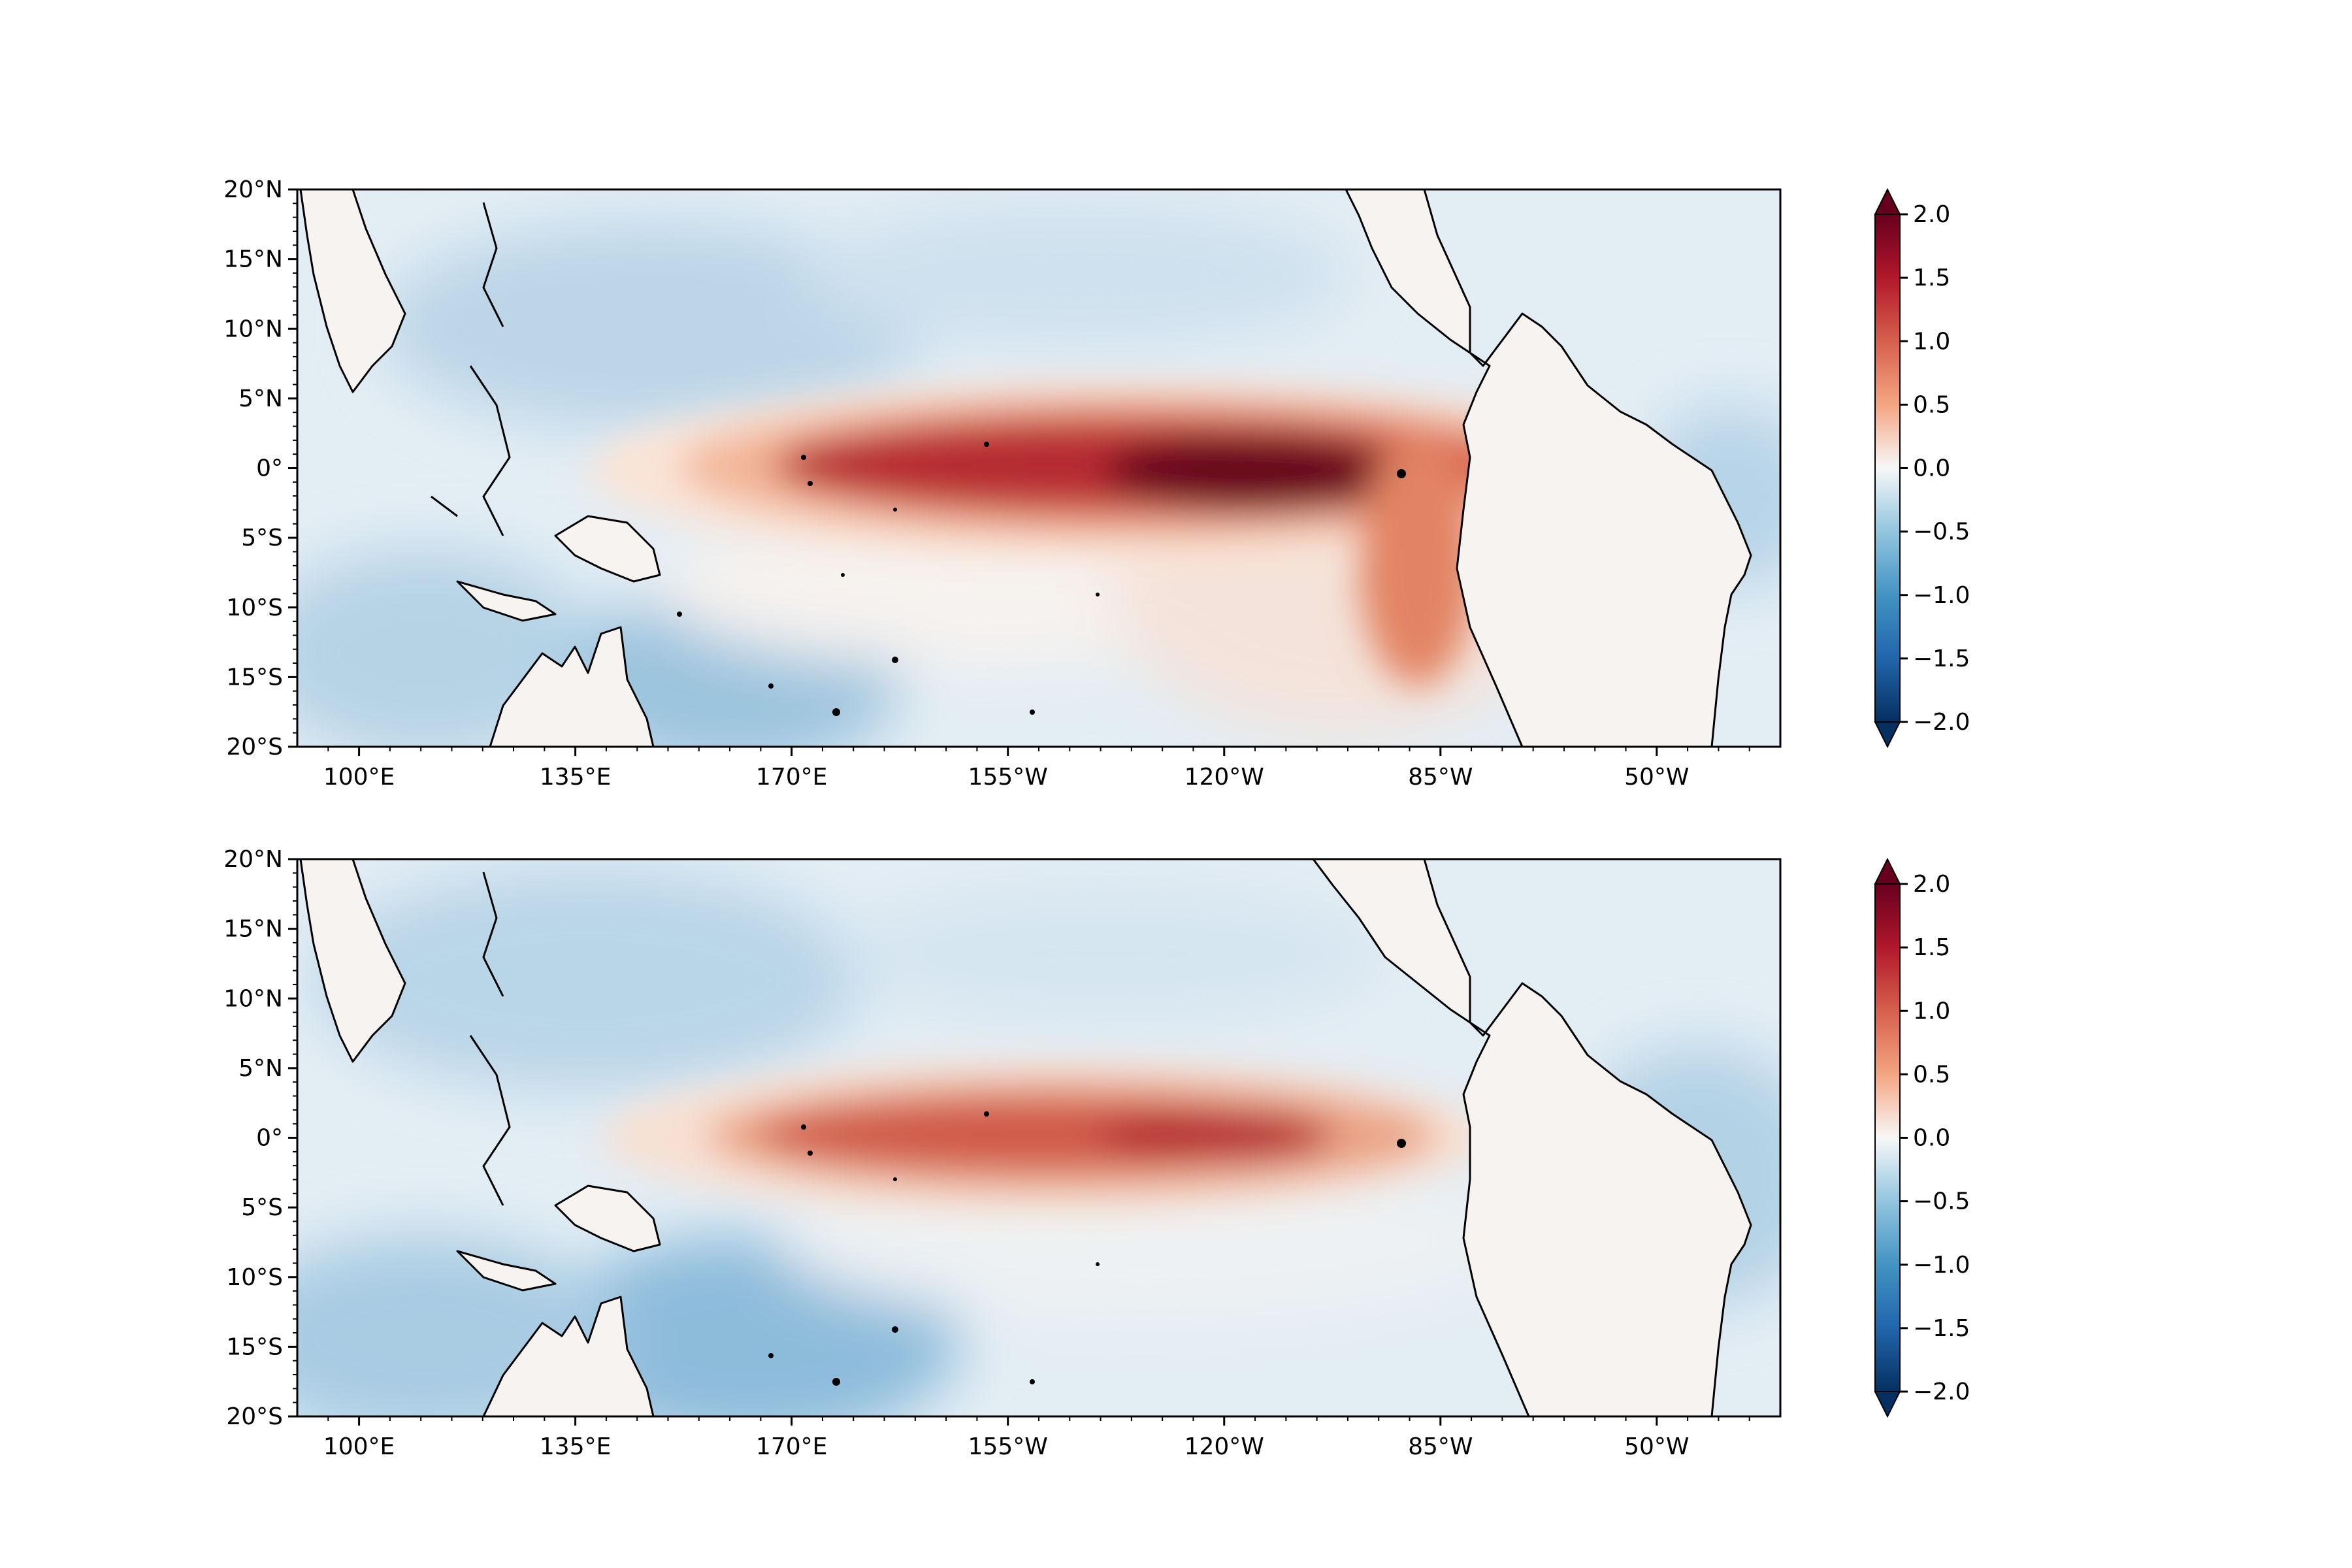 This screenshot has height=1568, width=2352. I want to click on colorbar-bottom: 2.0 1.5 1.0 0.5 0.0 −0.5 −1.0 −1.5 −2.0, so click(1922, 1137).